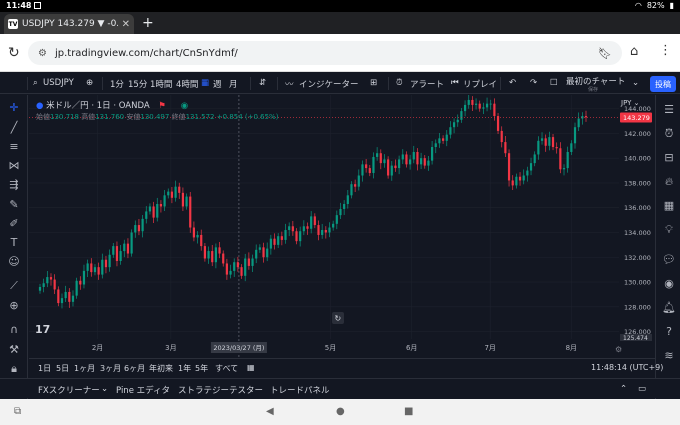 The image size is (680, 425). What do you see at coordinates (14, 329) in the screenshot?
I see `magnet-icon: ∩` at bounding box center [14, 329].